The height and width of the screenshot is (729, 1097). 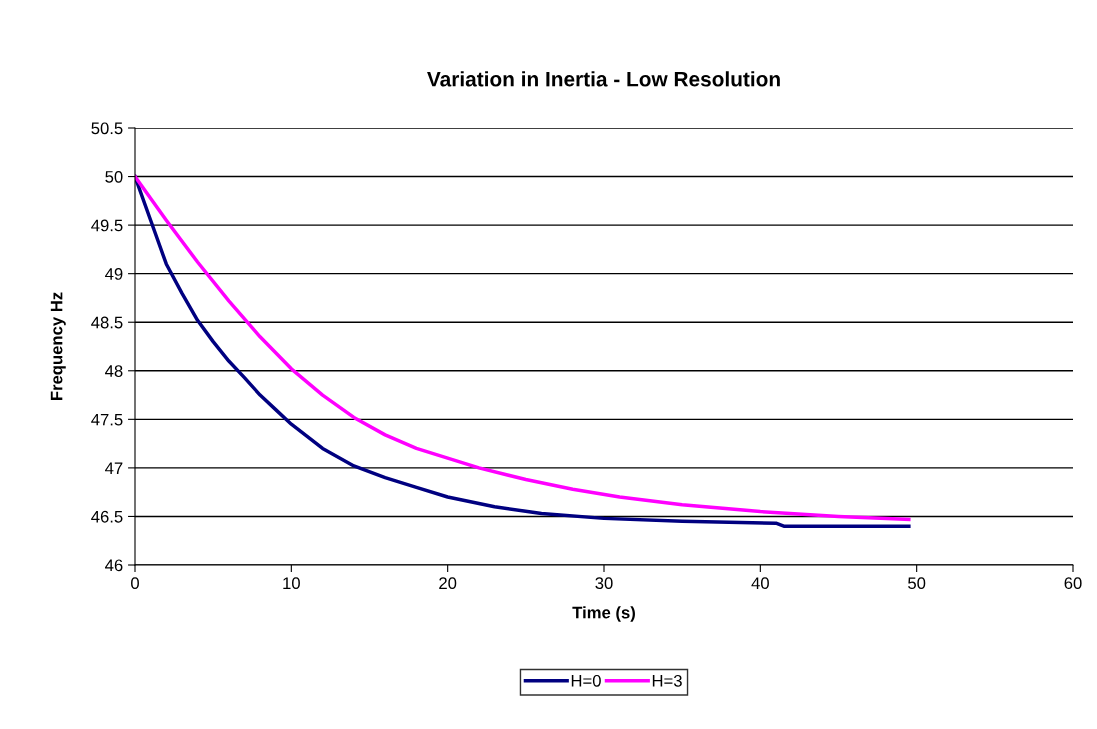 I want to click on x-tick-label: 50, so click(x=917, y=583).